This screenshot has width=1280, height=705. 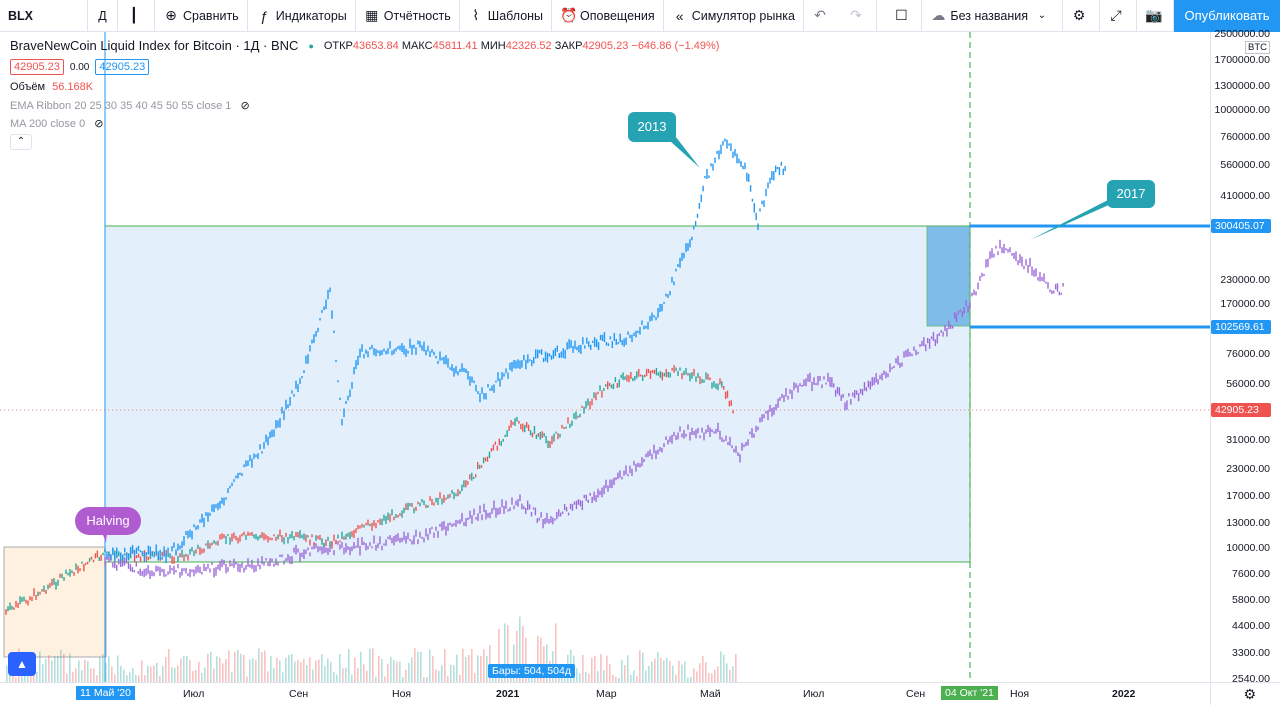 I want to click on highlight-box, so click(x=948, y=276).